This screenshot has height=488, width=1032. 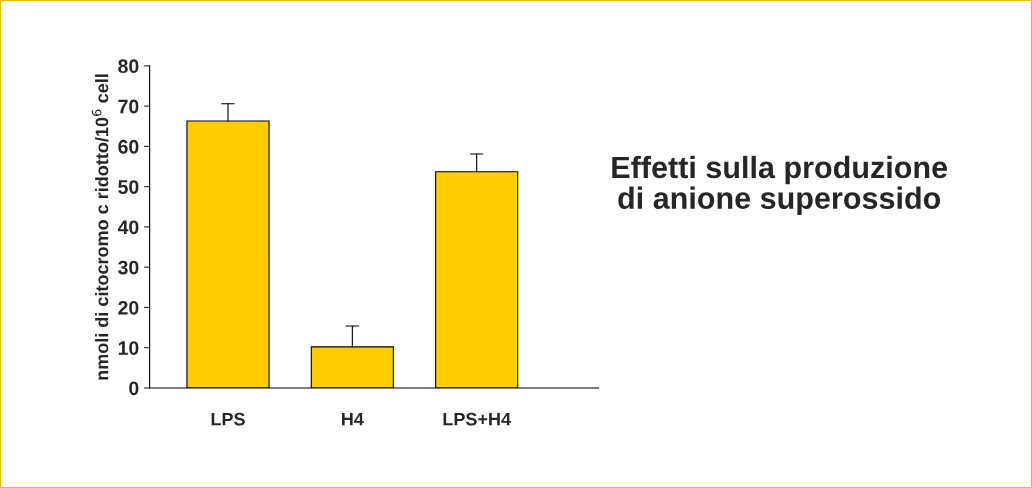 I want to click on y-tick-label: 40, so click(x=128, y=227).